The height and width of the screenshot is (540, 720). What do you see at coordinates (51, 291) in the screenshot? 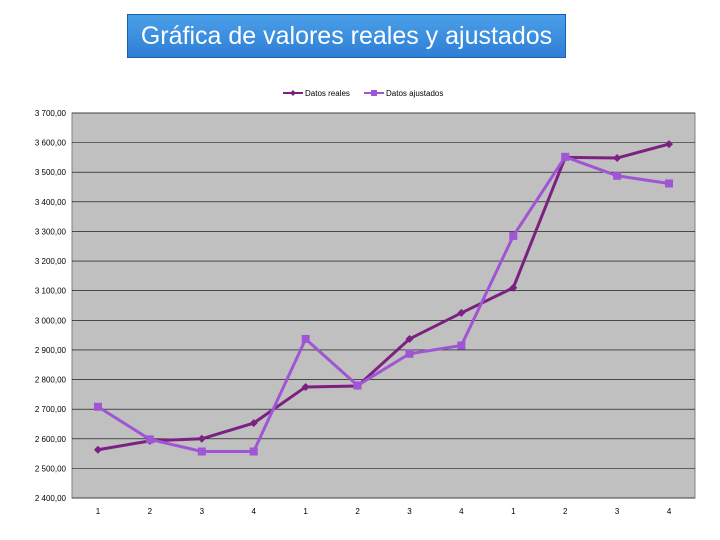
I see `y-tick-label: 3 100,00` at bounding box center [51, 291].